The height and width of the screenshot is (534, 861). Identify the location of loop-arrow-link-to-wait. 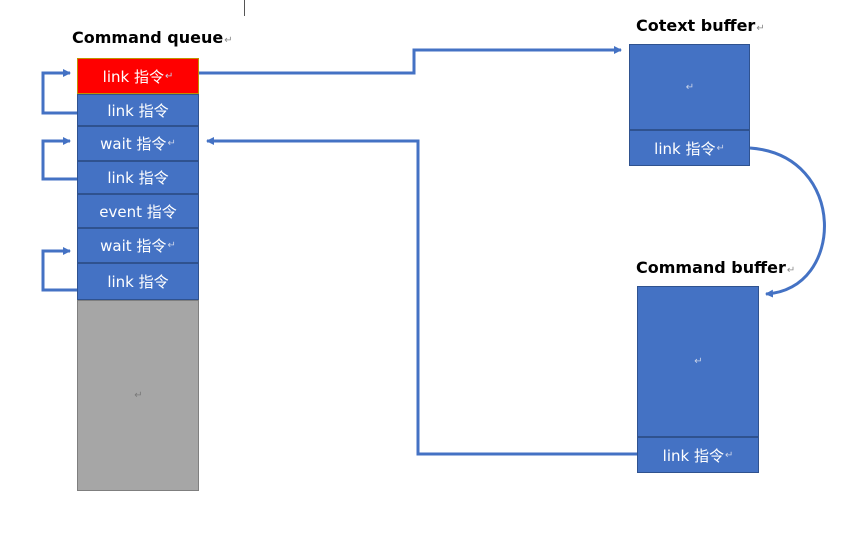
(59, 159).